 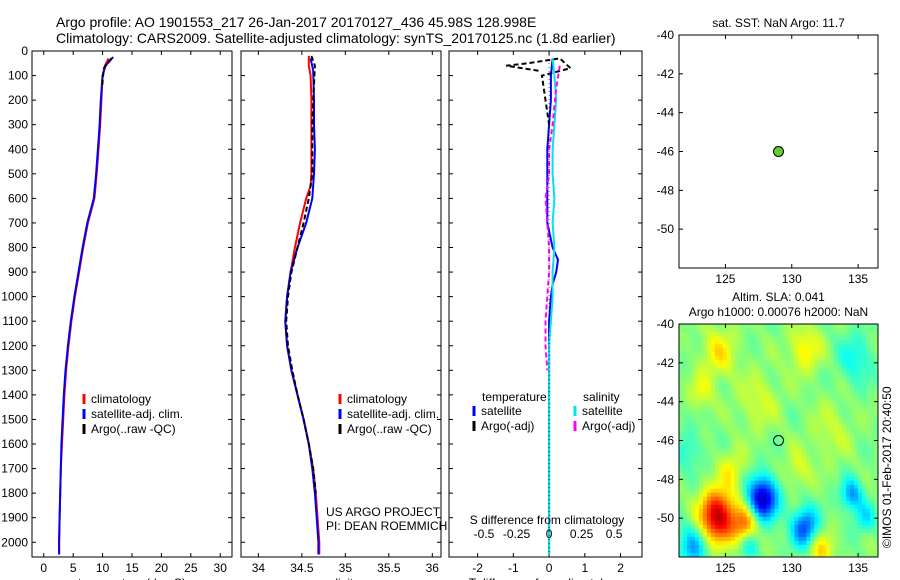 What do you see at coordinates (584, 568) in the screenshot?
I see `difference-xtick-label: 1` at bounding box center [584, 568].